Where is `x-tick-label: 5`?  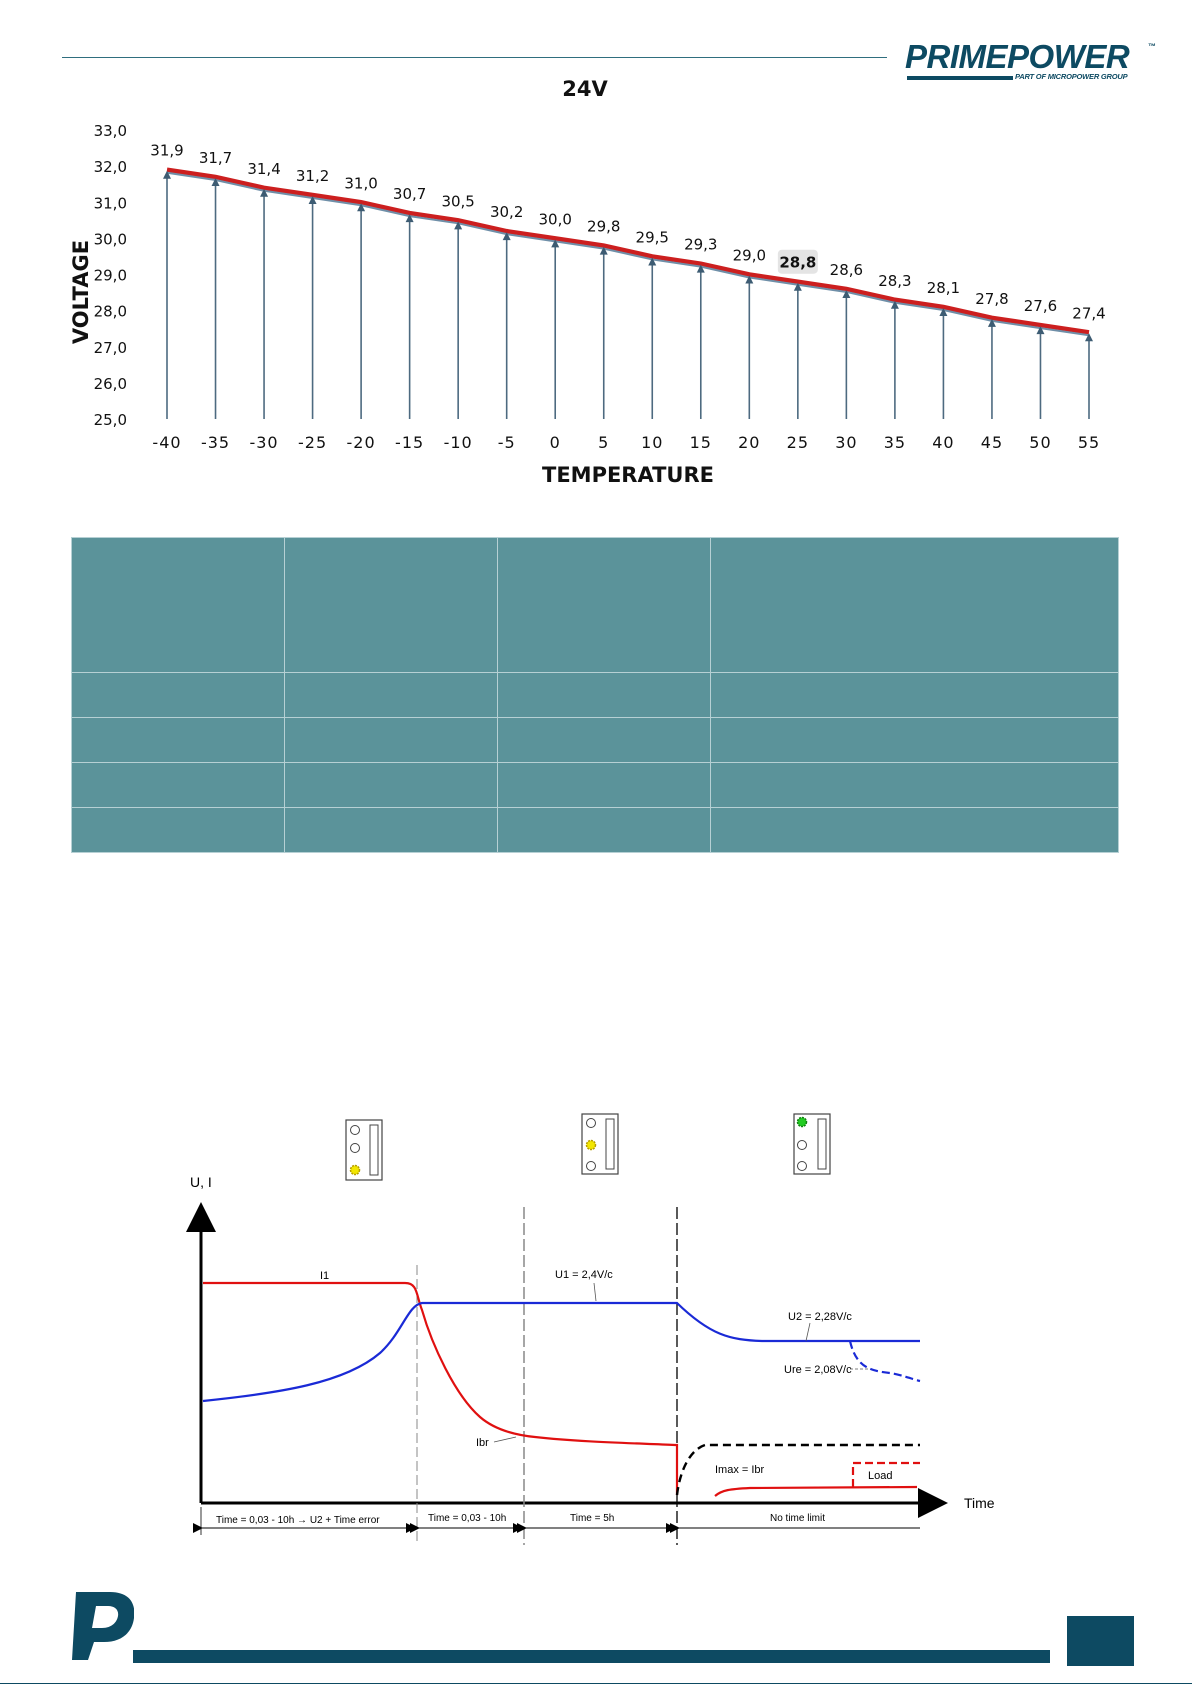
x-tick-label: 5 is located at coordinates (603, 442).